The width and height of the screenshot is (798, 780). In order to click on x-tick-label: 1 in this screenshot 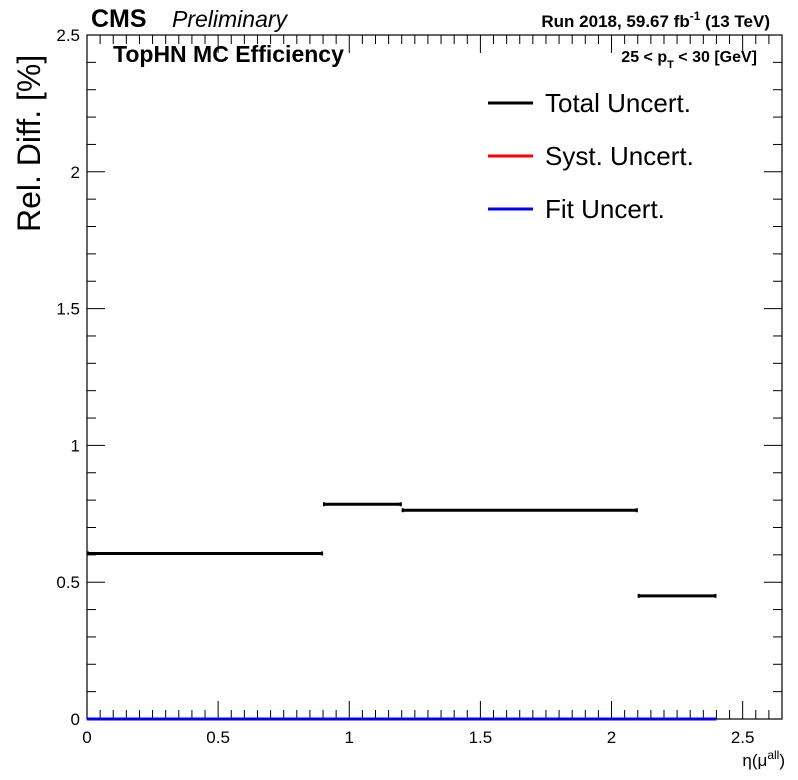, I will do `click(349, 737)`.